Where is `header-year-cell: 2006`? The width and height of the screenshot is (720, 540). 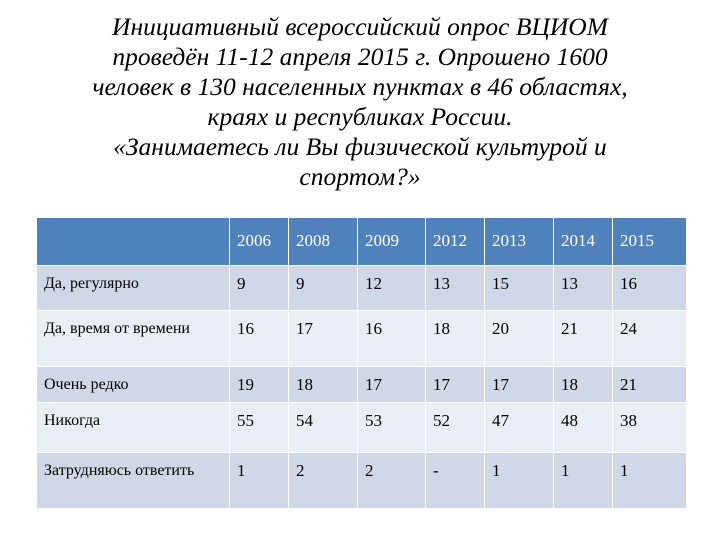 header-year-cell: 2006 is located at coordinates (259, 241).